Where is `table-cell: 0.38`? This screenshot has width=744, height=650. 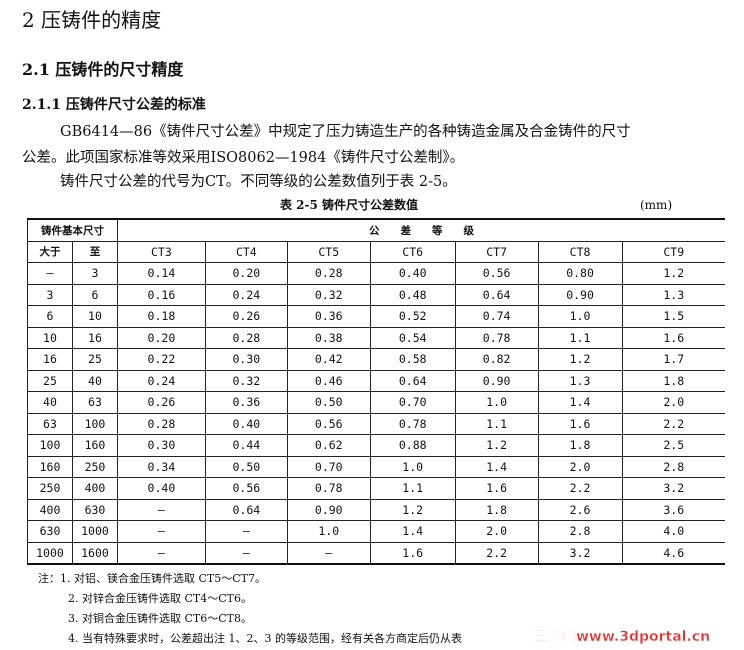
table-cell: 0.38 is located at coordinates (328, 337).